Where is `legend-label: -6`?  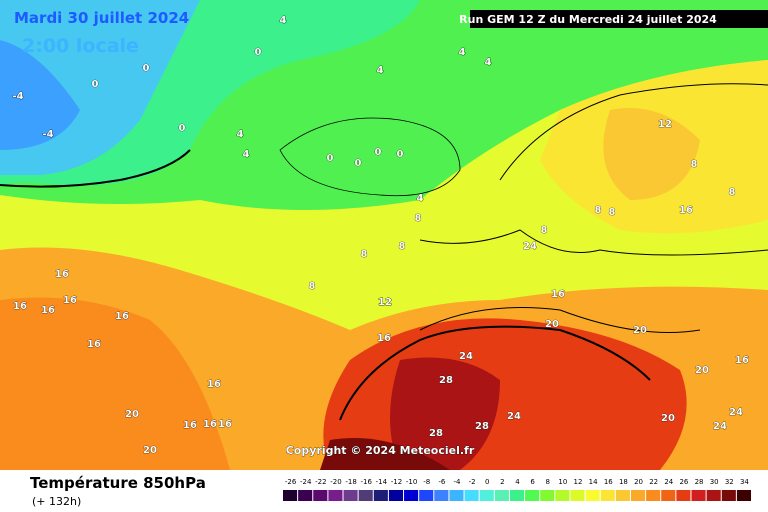 legend-label: -6 is located at coordinates (442, 482).